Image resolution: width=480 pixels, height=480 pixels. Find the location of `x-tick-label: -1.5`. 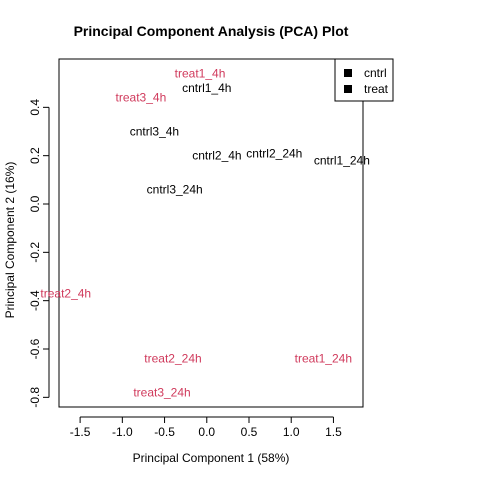

x-tick-label: -1.5 is located at coordinates (80, 432).